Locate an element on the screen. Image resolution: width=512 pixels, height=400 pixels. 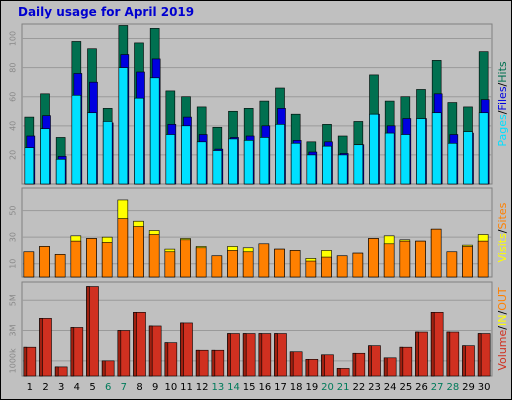
day-label: 27 is located at coordinates (437, 387).